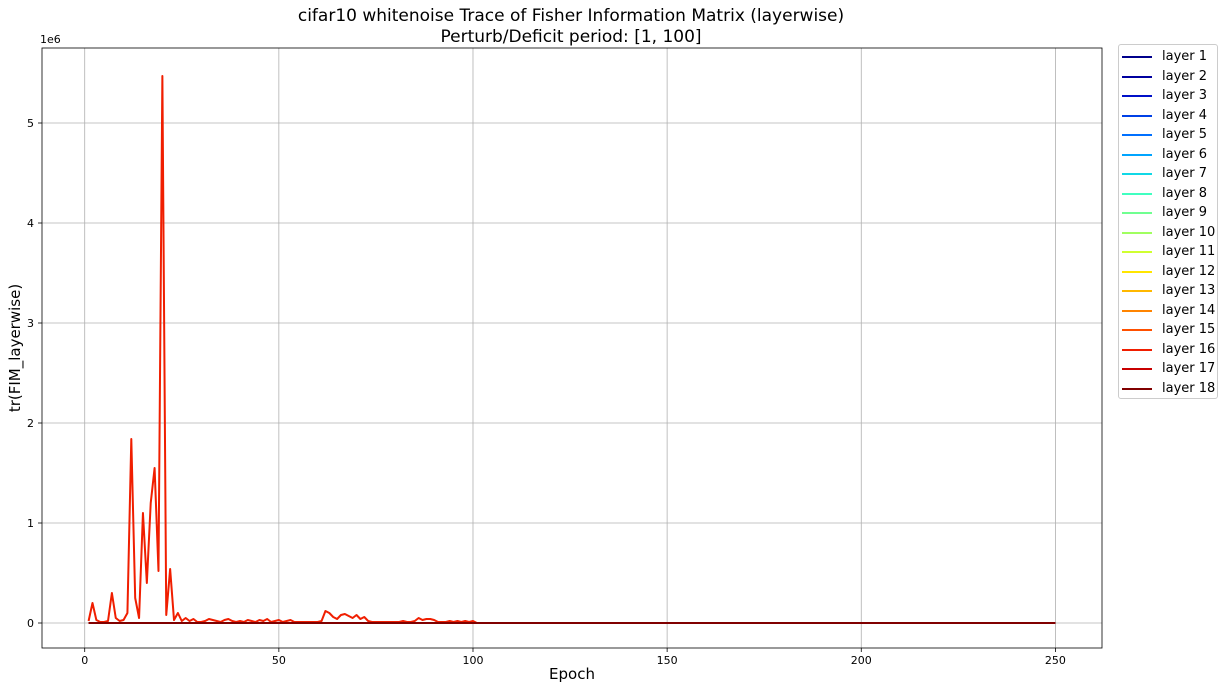 This screenshot has width=1225, height=689. I want to click on legend-label: layer 3, so click(1185, 95).